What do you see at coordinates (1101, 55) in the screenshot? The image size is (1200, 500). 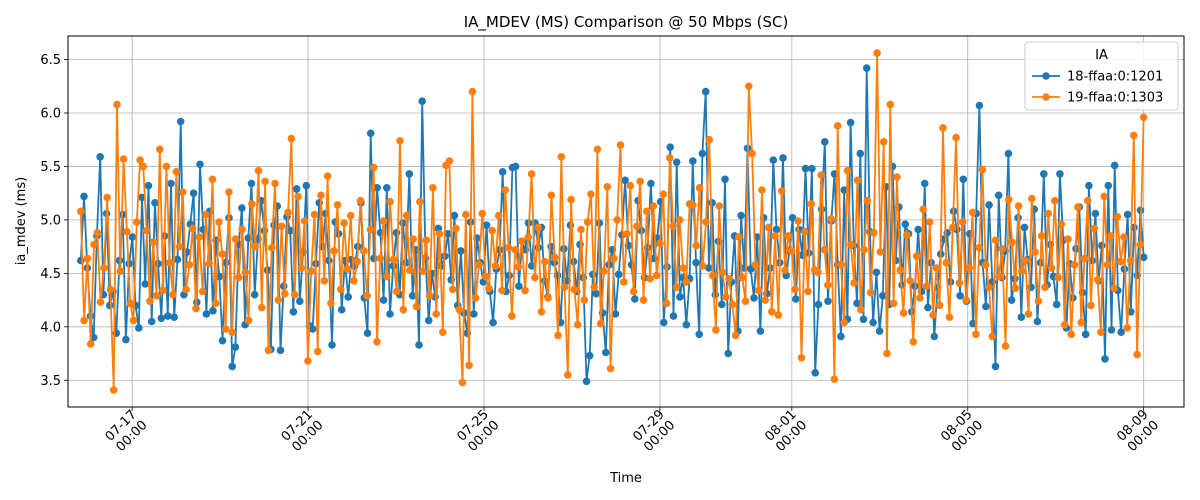 I see `legend-title: IA` at bounding box center [1101, 55].